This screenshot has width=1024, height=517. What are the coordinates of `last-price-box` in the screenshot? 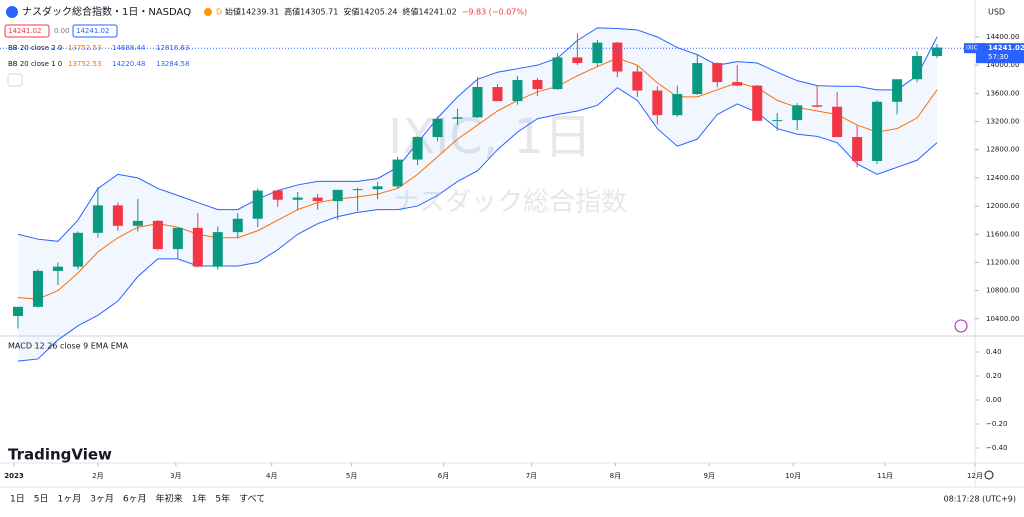 It's located at (1000, 53).